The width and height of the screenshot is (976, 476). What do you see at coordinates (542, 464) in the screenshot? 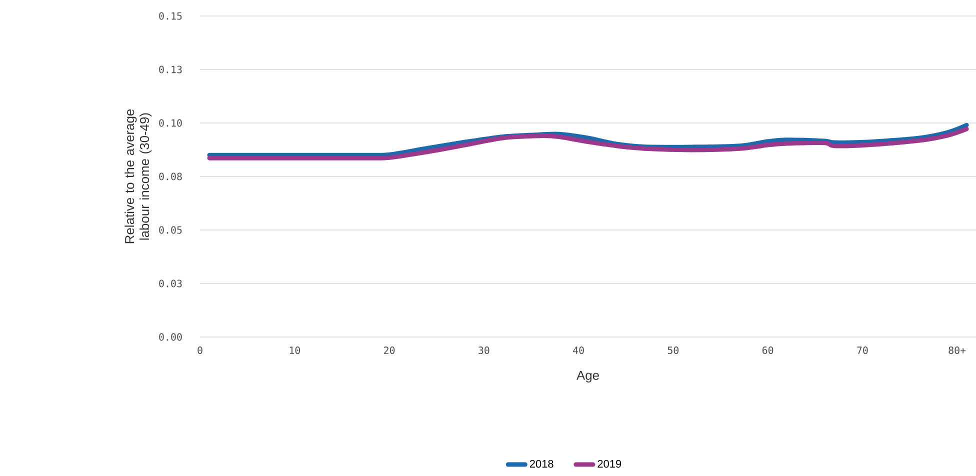
I see `legend-label: 2018` at bounding box center [542, 464].